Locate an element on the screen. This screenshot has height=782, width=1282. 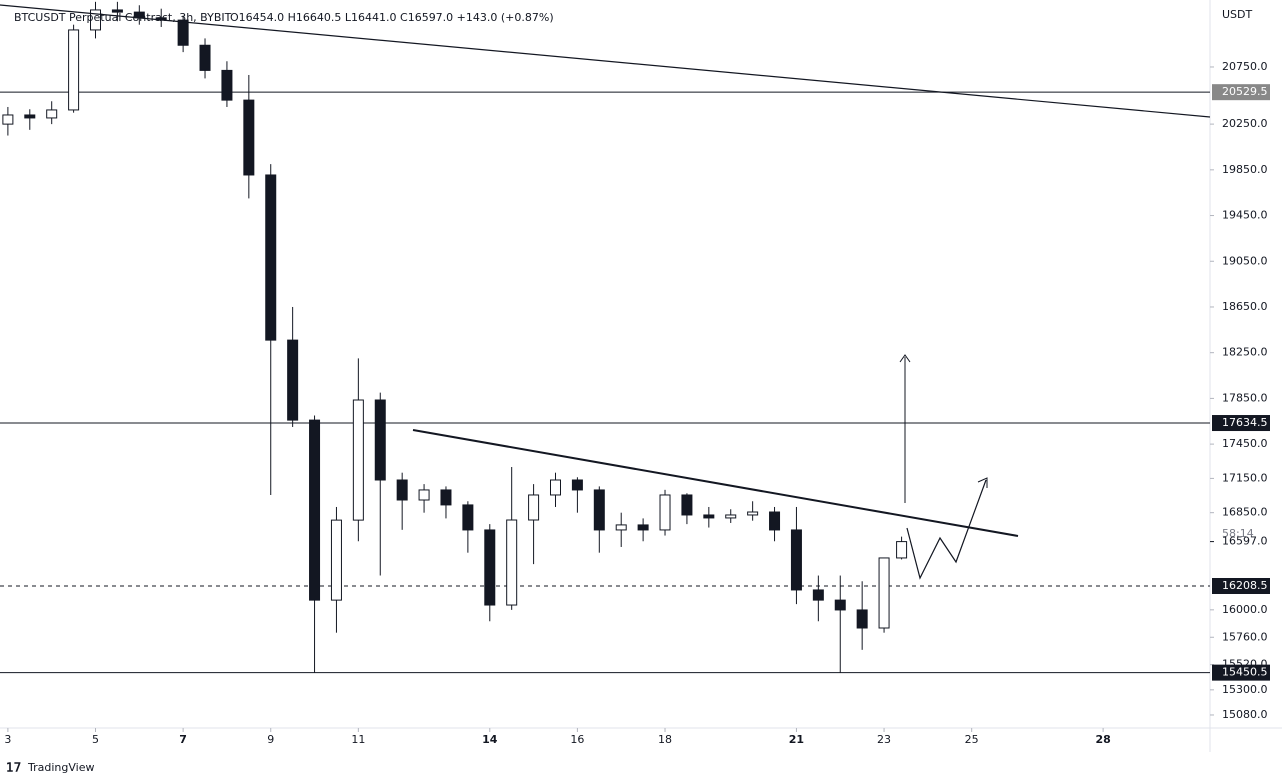
x-tick-label: 3 is located at coordinates (7, 739).